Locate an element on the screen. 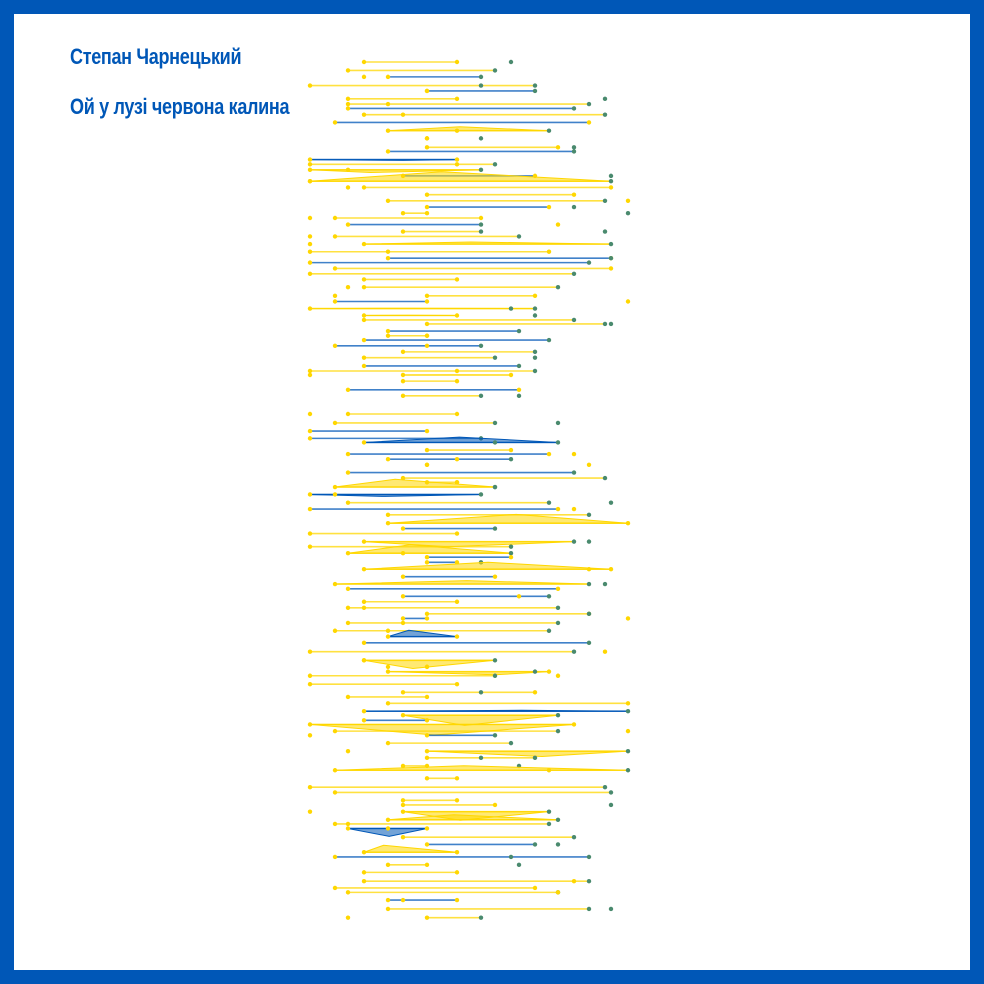  author-name: Степан Чарнецький is located at coordinates (156, 56).